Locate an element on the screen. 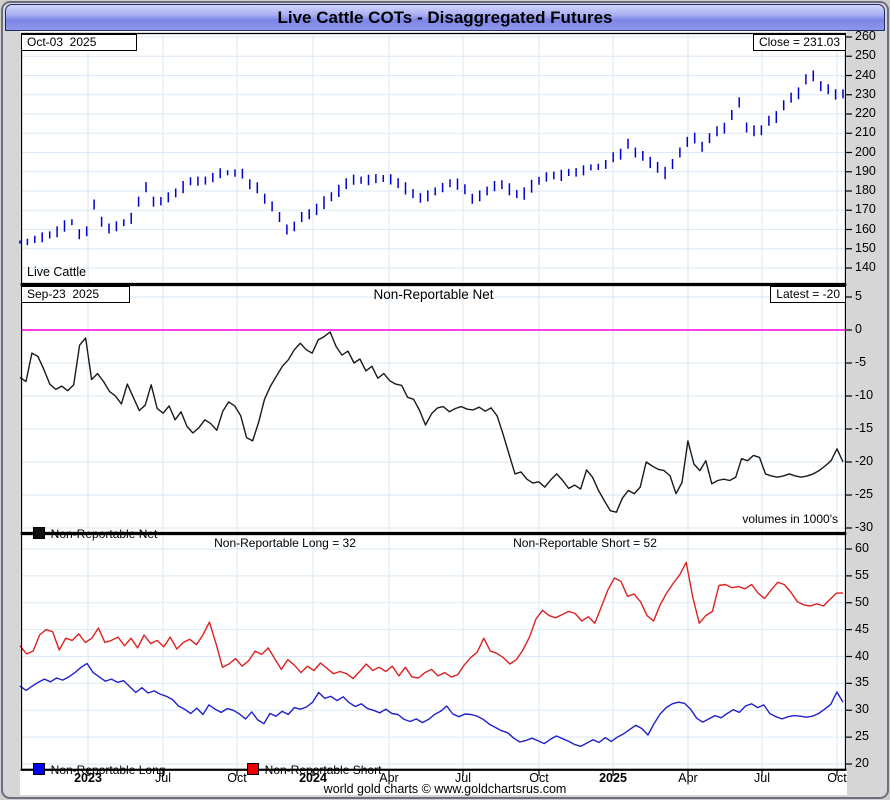  short-legend: Non-Reportable Short is located at coordinates (310, 763).